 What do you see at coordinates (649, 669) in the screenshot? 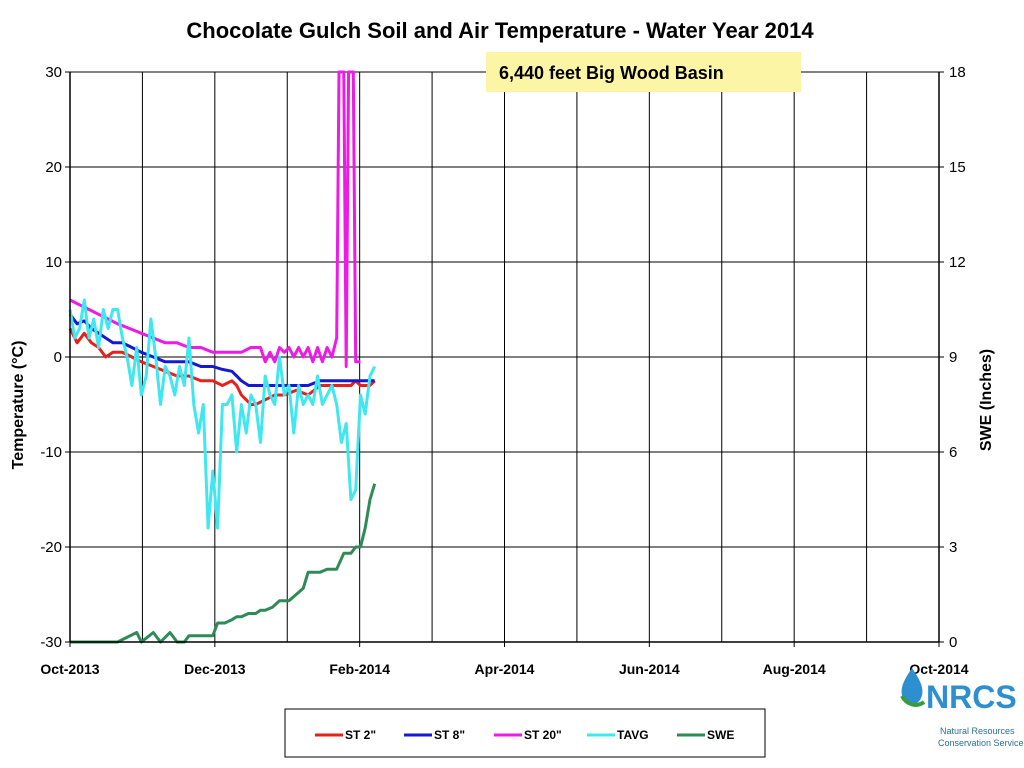
I see `x-tick-label: Jun-2014` at bounding box center [649, 669].